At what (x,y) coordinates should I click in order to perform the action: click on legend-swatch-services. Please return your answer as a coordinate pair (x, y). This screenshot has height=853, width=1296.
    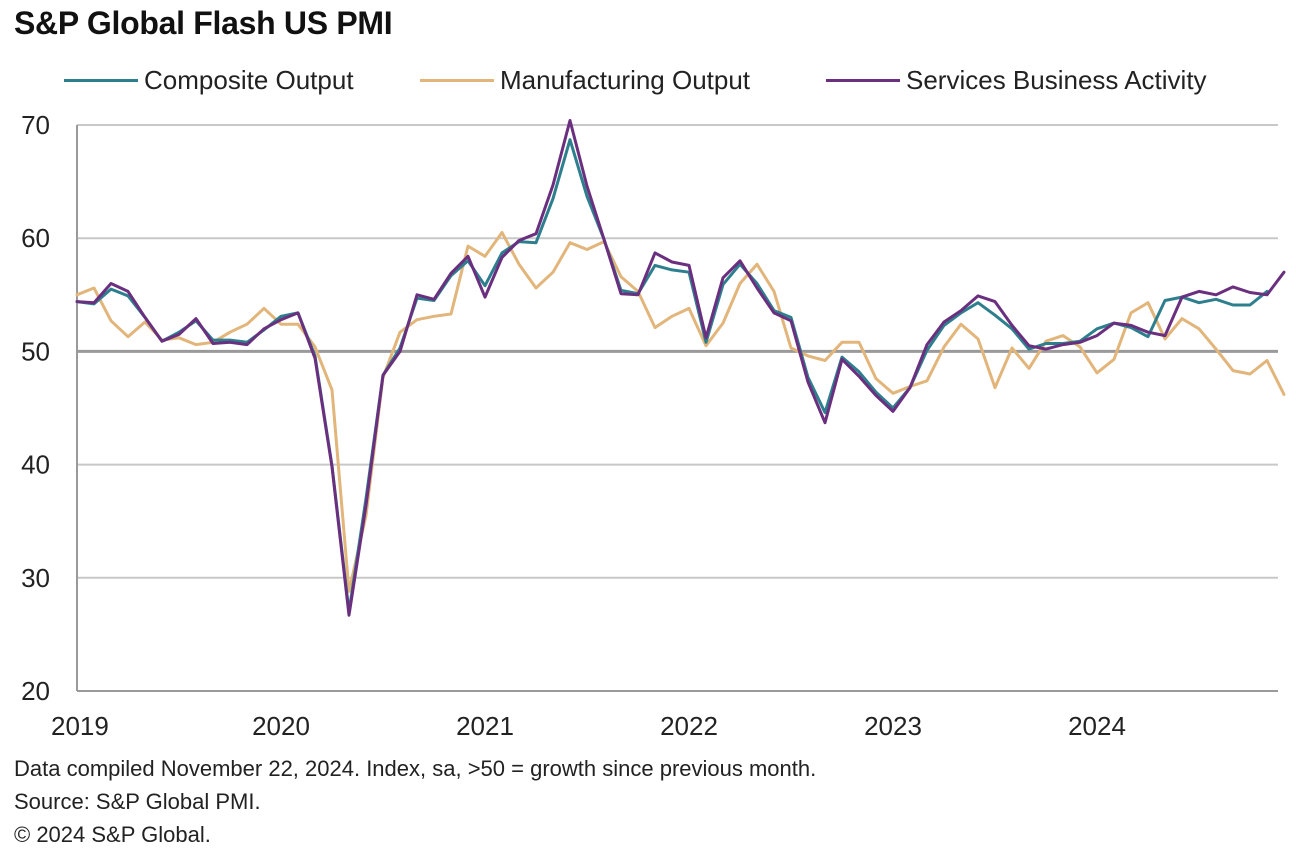
    Looking at the image, I should click on (863, 80).